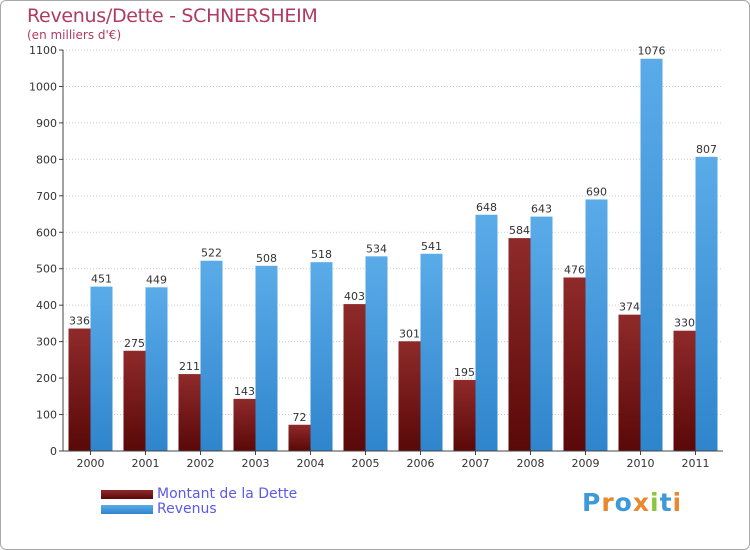 This screenshot has width=750, height=550. Describe the element at coordinates (189, 366) in the screenshot. I see `data-label-dette: 211` at that location.